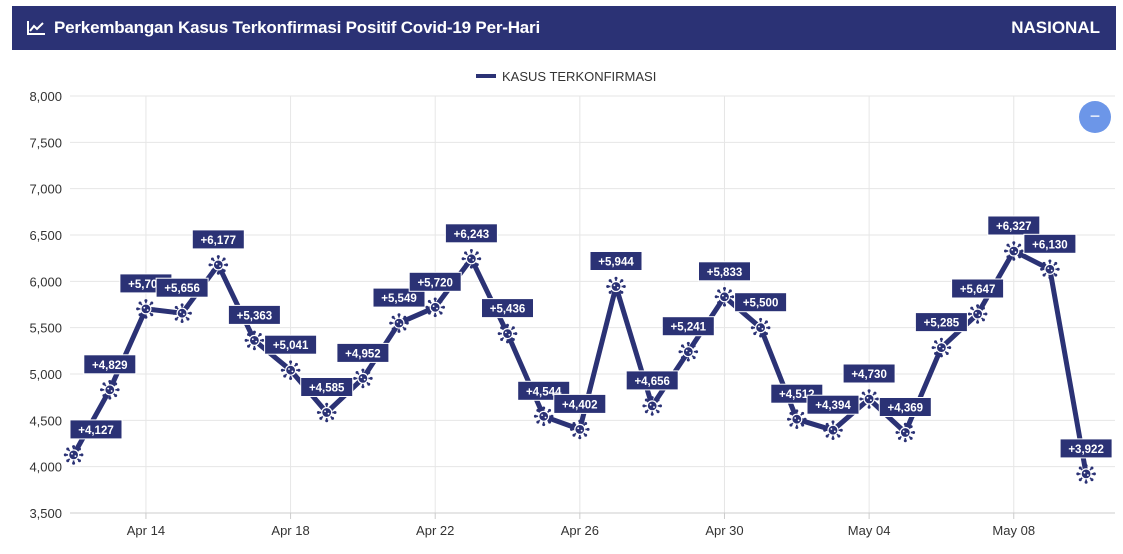 This screenshot has height=554, width=1123. What do you see at coordinates (327, 389) in the screenshot?
I see `svg-text: +4,585` at bounding box center [327, 389].